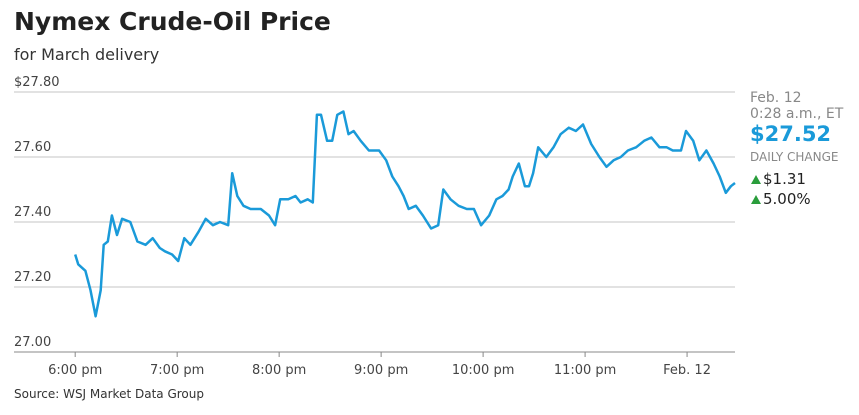  What do you see at coordinates (381, 370) in the screenshot?
I see `x-tick-label: 9:00 pm` at bounding box center [381, 370].